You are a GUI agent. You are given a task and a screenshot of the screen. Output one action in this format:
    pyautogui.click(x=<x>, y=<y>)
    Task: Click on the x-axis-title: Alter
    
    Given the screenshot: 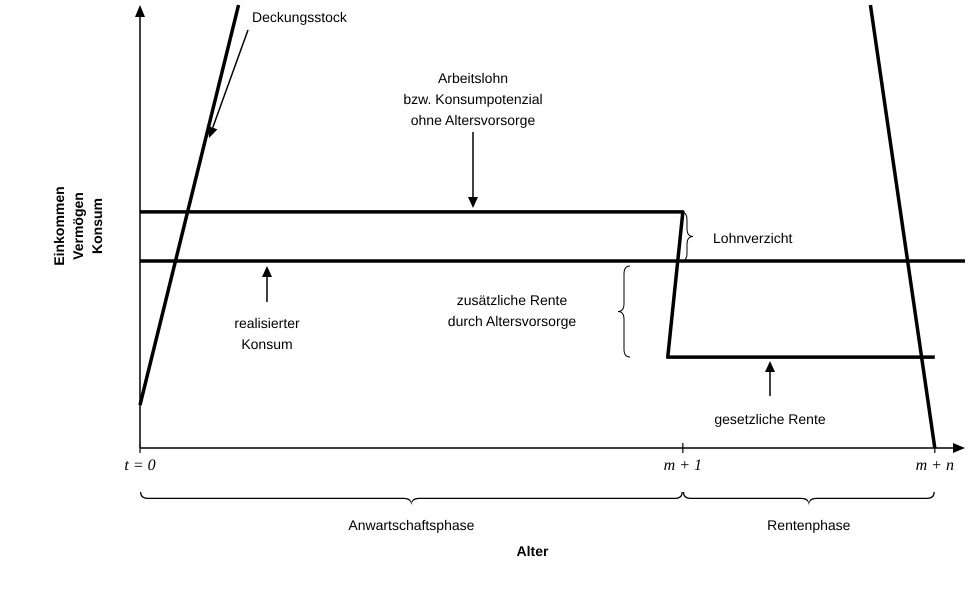 What is the action you would take?
    pyautogui.click(x=532, y=551)
    